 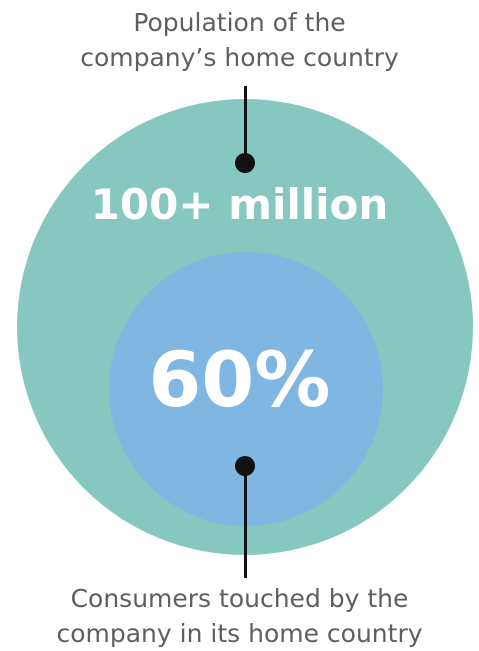 I want to click on population-caption-line-1: Population of the, so click(x=239, y=22).